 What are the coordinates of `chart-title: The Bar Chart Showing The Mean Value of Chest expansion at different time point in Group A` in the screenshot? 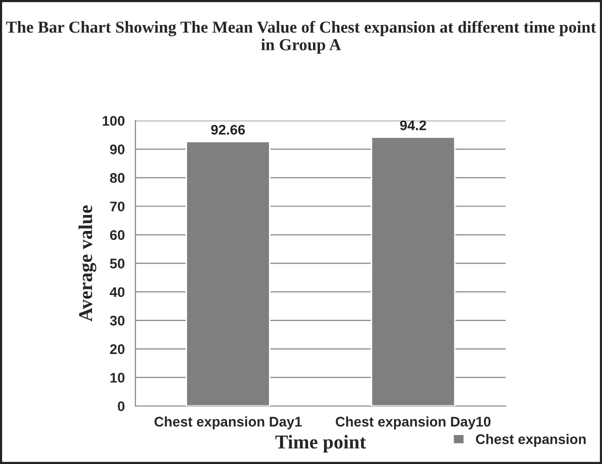 It's located at (301, 37).